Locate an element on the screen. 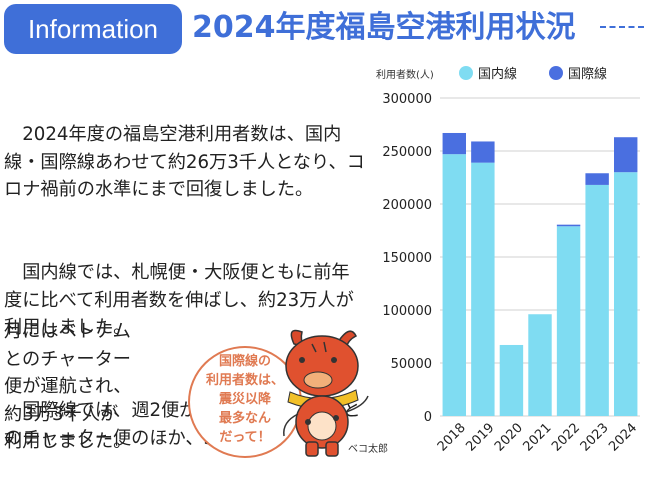 This screenshot has width=652, height=480. title-dashes is located at coordinates (622, 27).